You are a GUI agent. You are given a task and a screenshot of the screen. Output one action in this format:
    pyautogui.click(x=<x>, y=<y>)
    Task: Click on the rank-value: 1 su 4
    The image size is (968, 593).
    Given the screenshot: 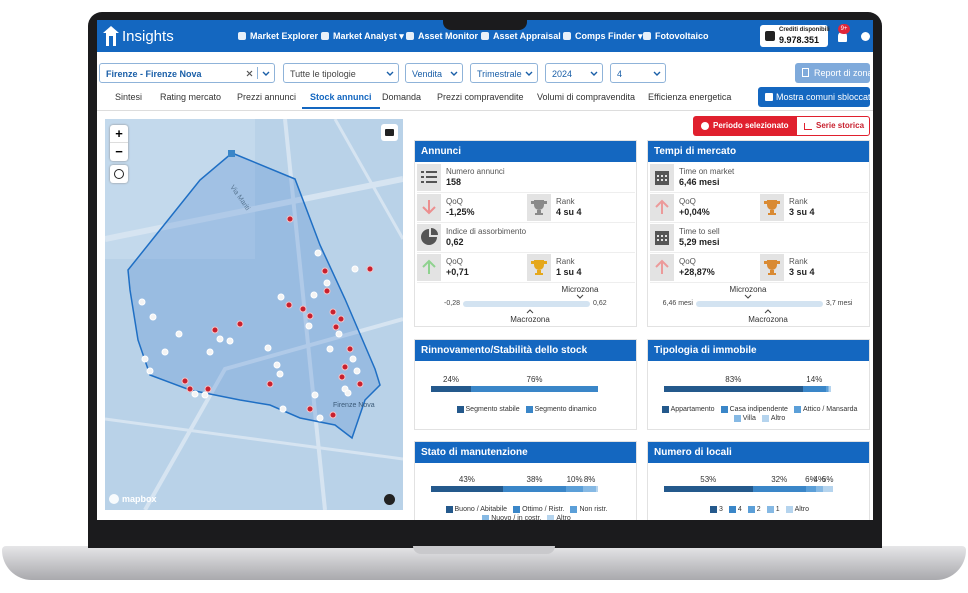 What is the action you would take?
    pyautogui.click(x=569, y=272)
    